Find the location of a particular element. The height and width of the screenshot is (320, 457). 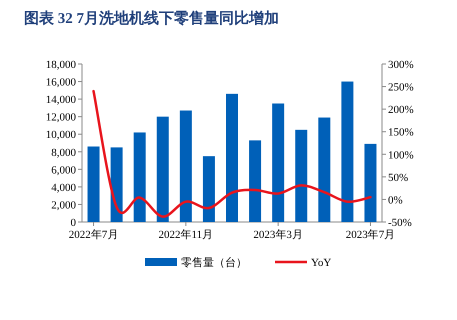

x-tick-label: 2023年3月 is located at coordinates (278, 235).